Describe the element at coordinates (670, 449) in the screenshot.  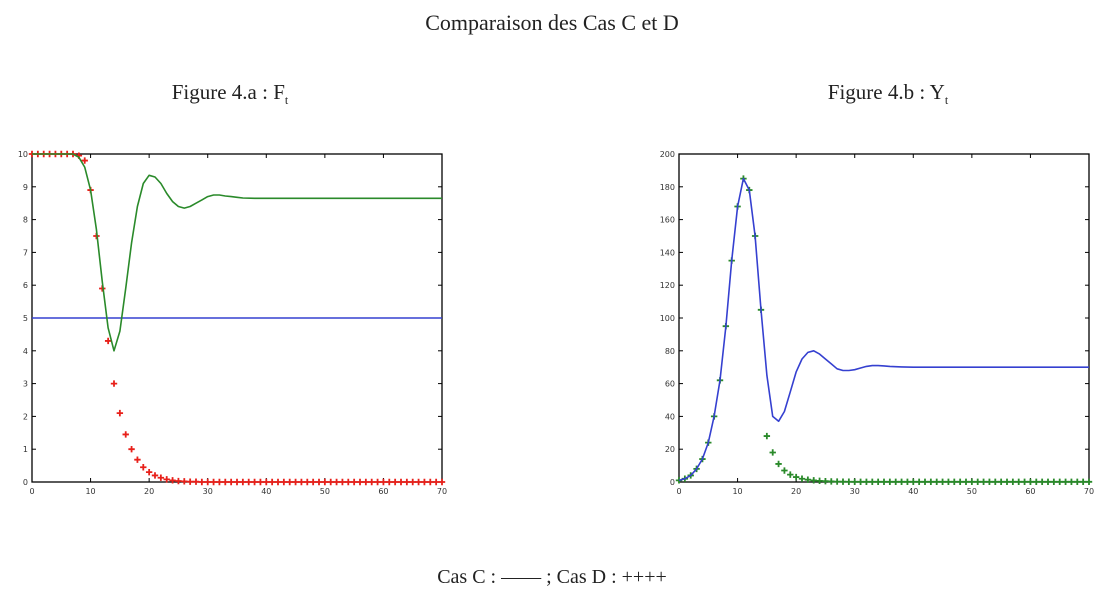
I see `fig-b-ytick-label: 20` at that location.